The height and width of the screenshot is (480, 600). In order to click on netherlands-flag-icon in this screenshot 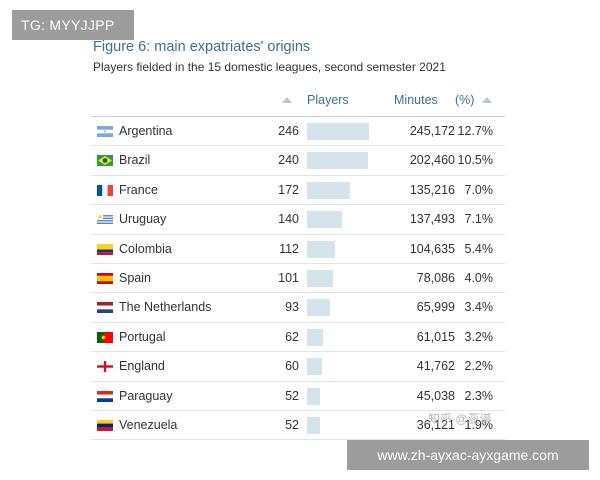, I will do `click(105, 308)`.